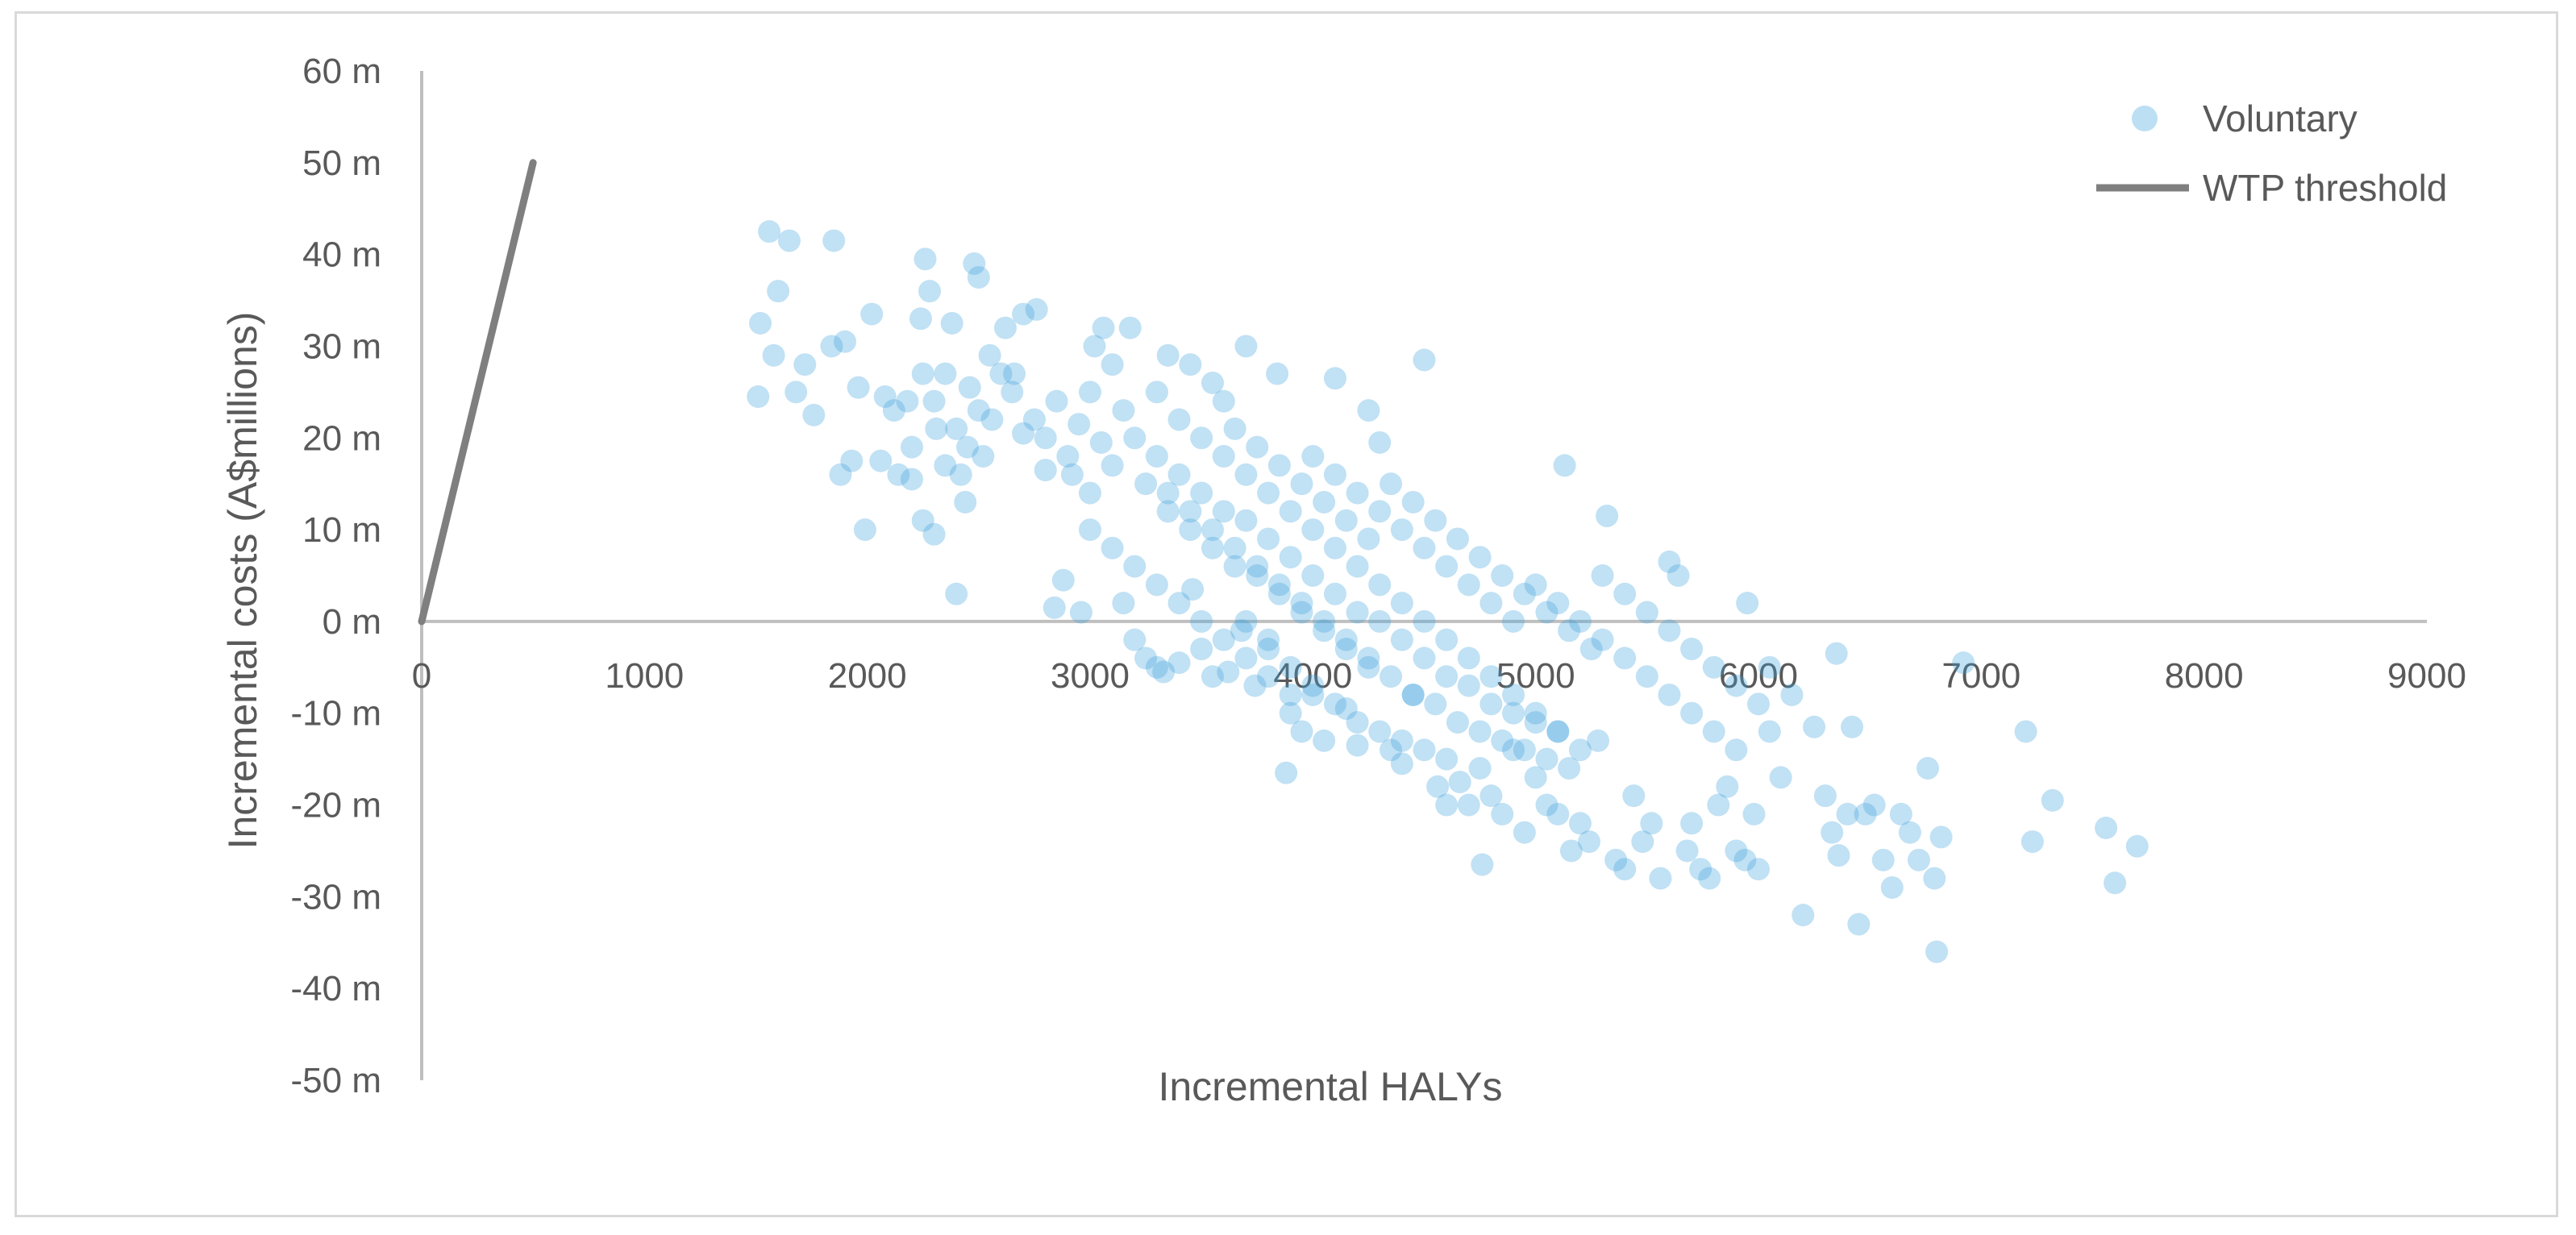 This screenshot has width=2576, height=1235. Describe the element at coordinates (342, 163) in the screenshot. I see `y-tick-label: 50 m` at that location.